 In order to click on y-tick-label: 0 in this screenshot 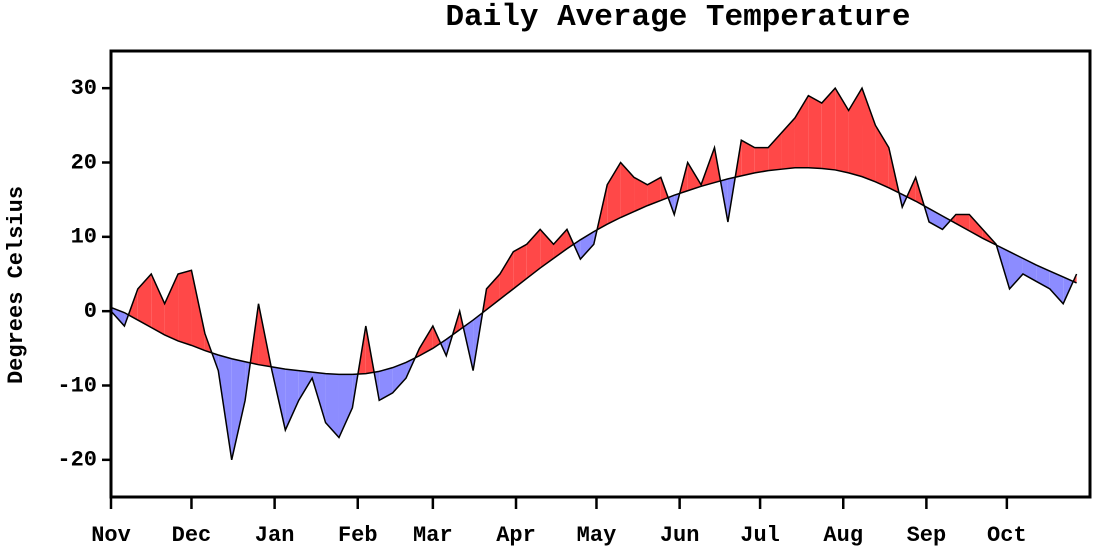, I will do `click(90, 311)`.